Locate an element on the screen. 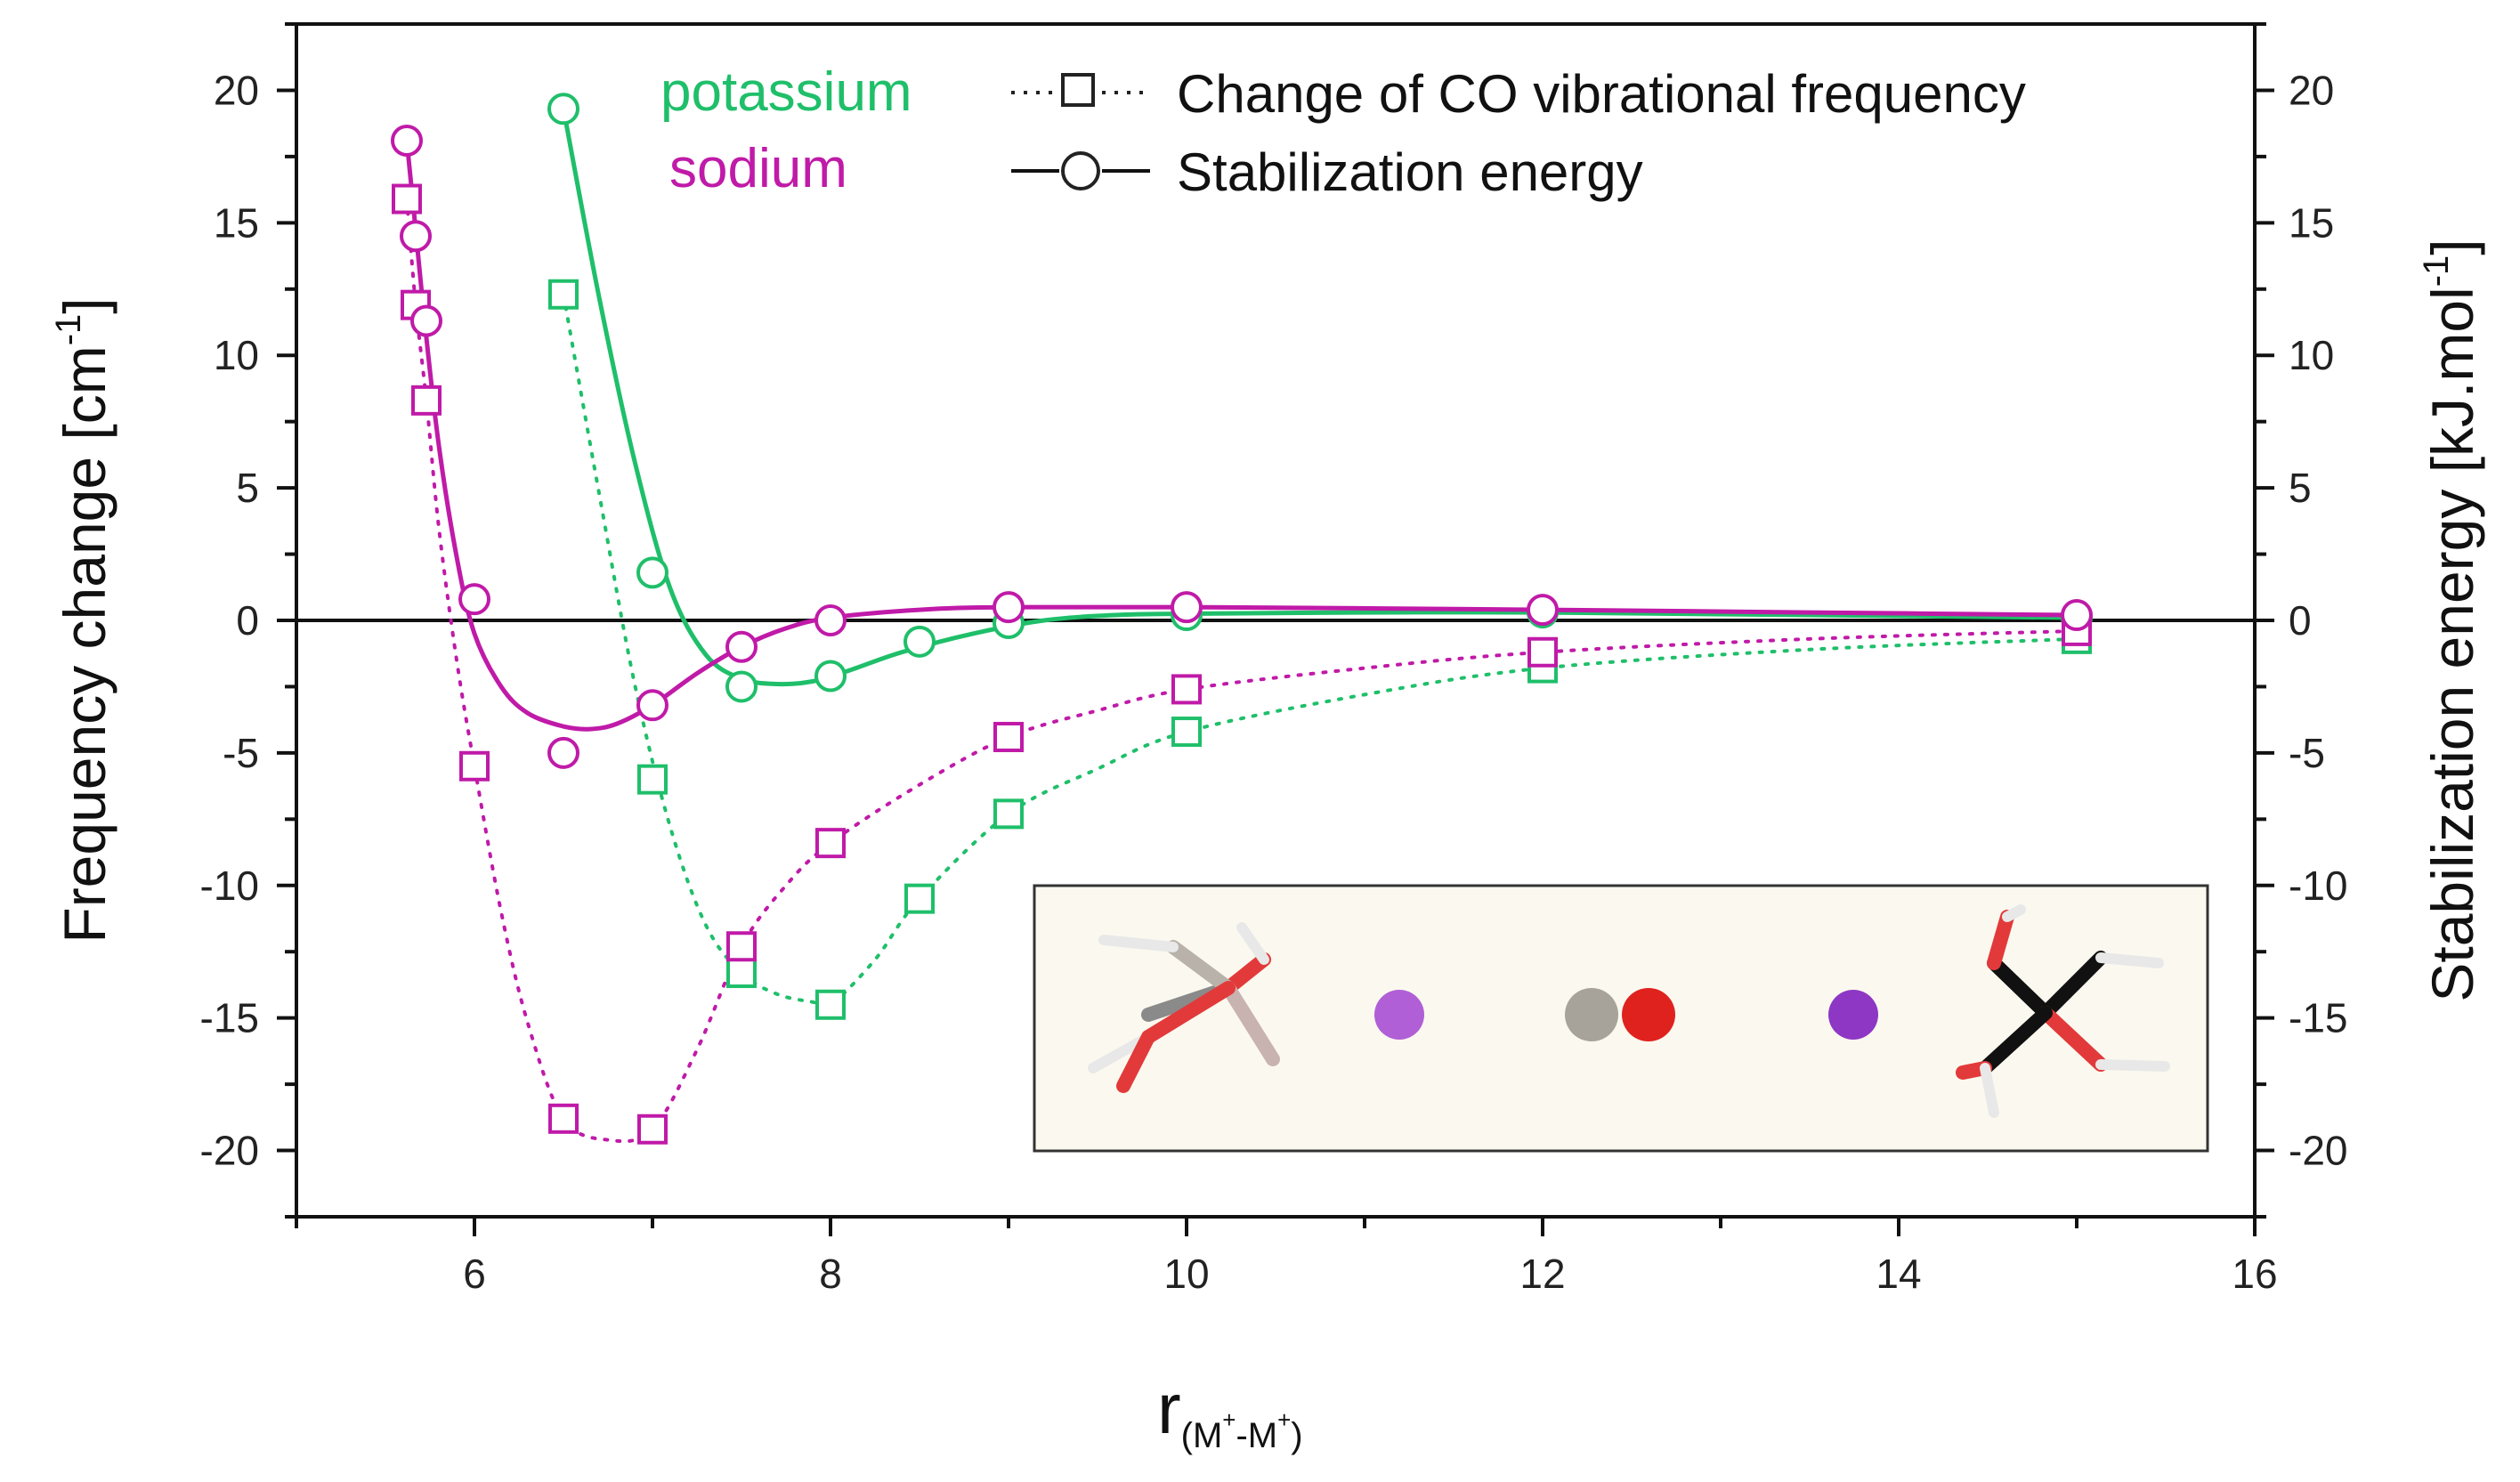  series-label-potassium: potassium is located at coordinates (786, 92).